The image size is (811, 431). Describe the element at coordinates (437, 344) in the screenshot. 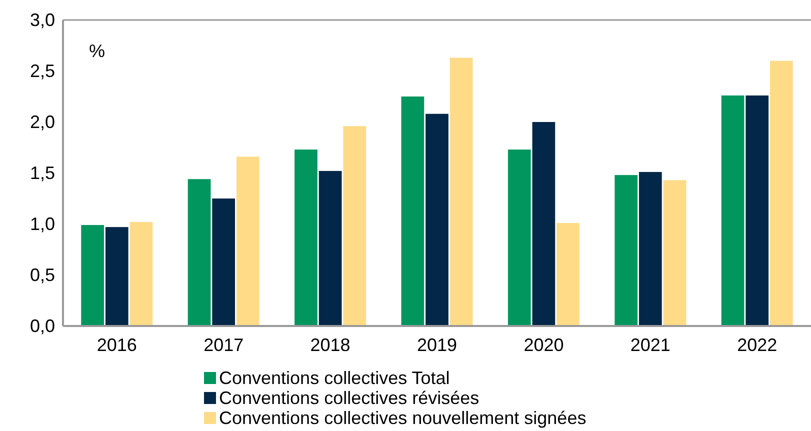

I see `x-tick-label: 2019` at that location.